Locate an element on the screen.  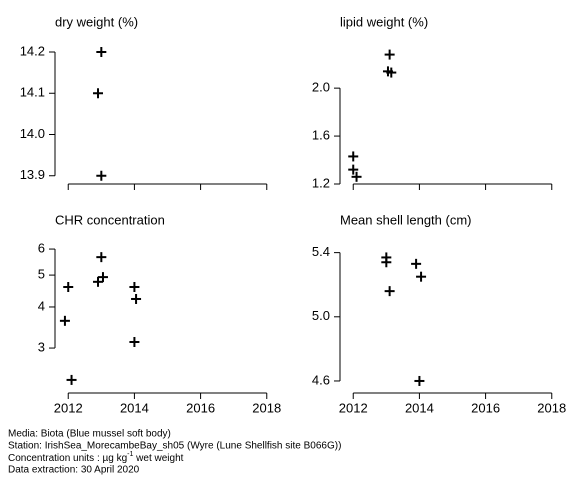
units-superscript: -1 is located at coordinates (130, 454).